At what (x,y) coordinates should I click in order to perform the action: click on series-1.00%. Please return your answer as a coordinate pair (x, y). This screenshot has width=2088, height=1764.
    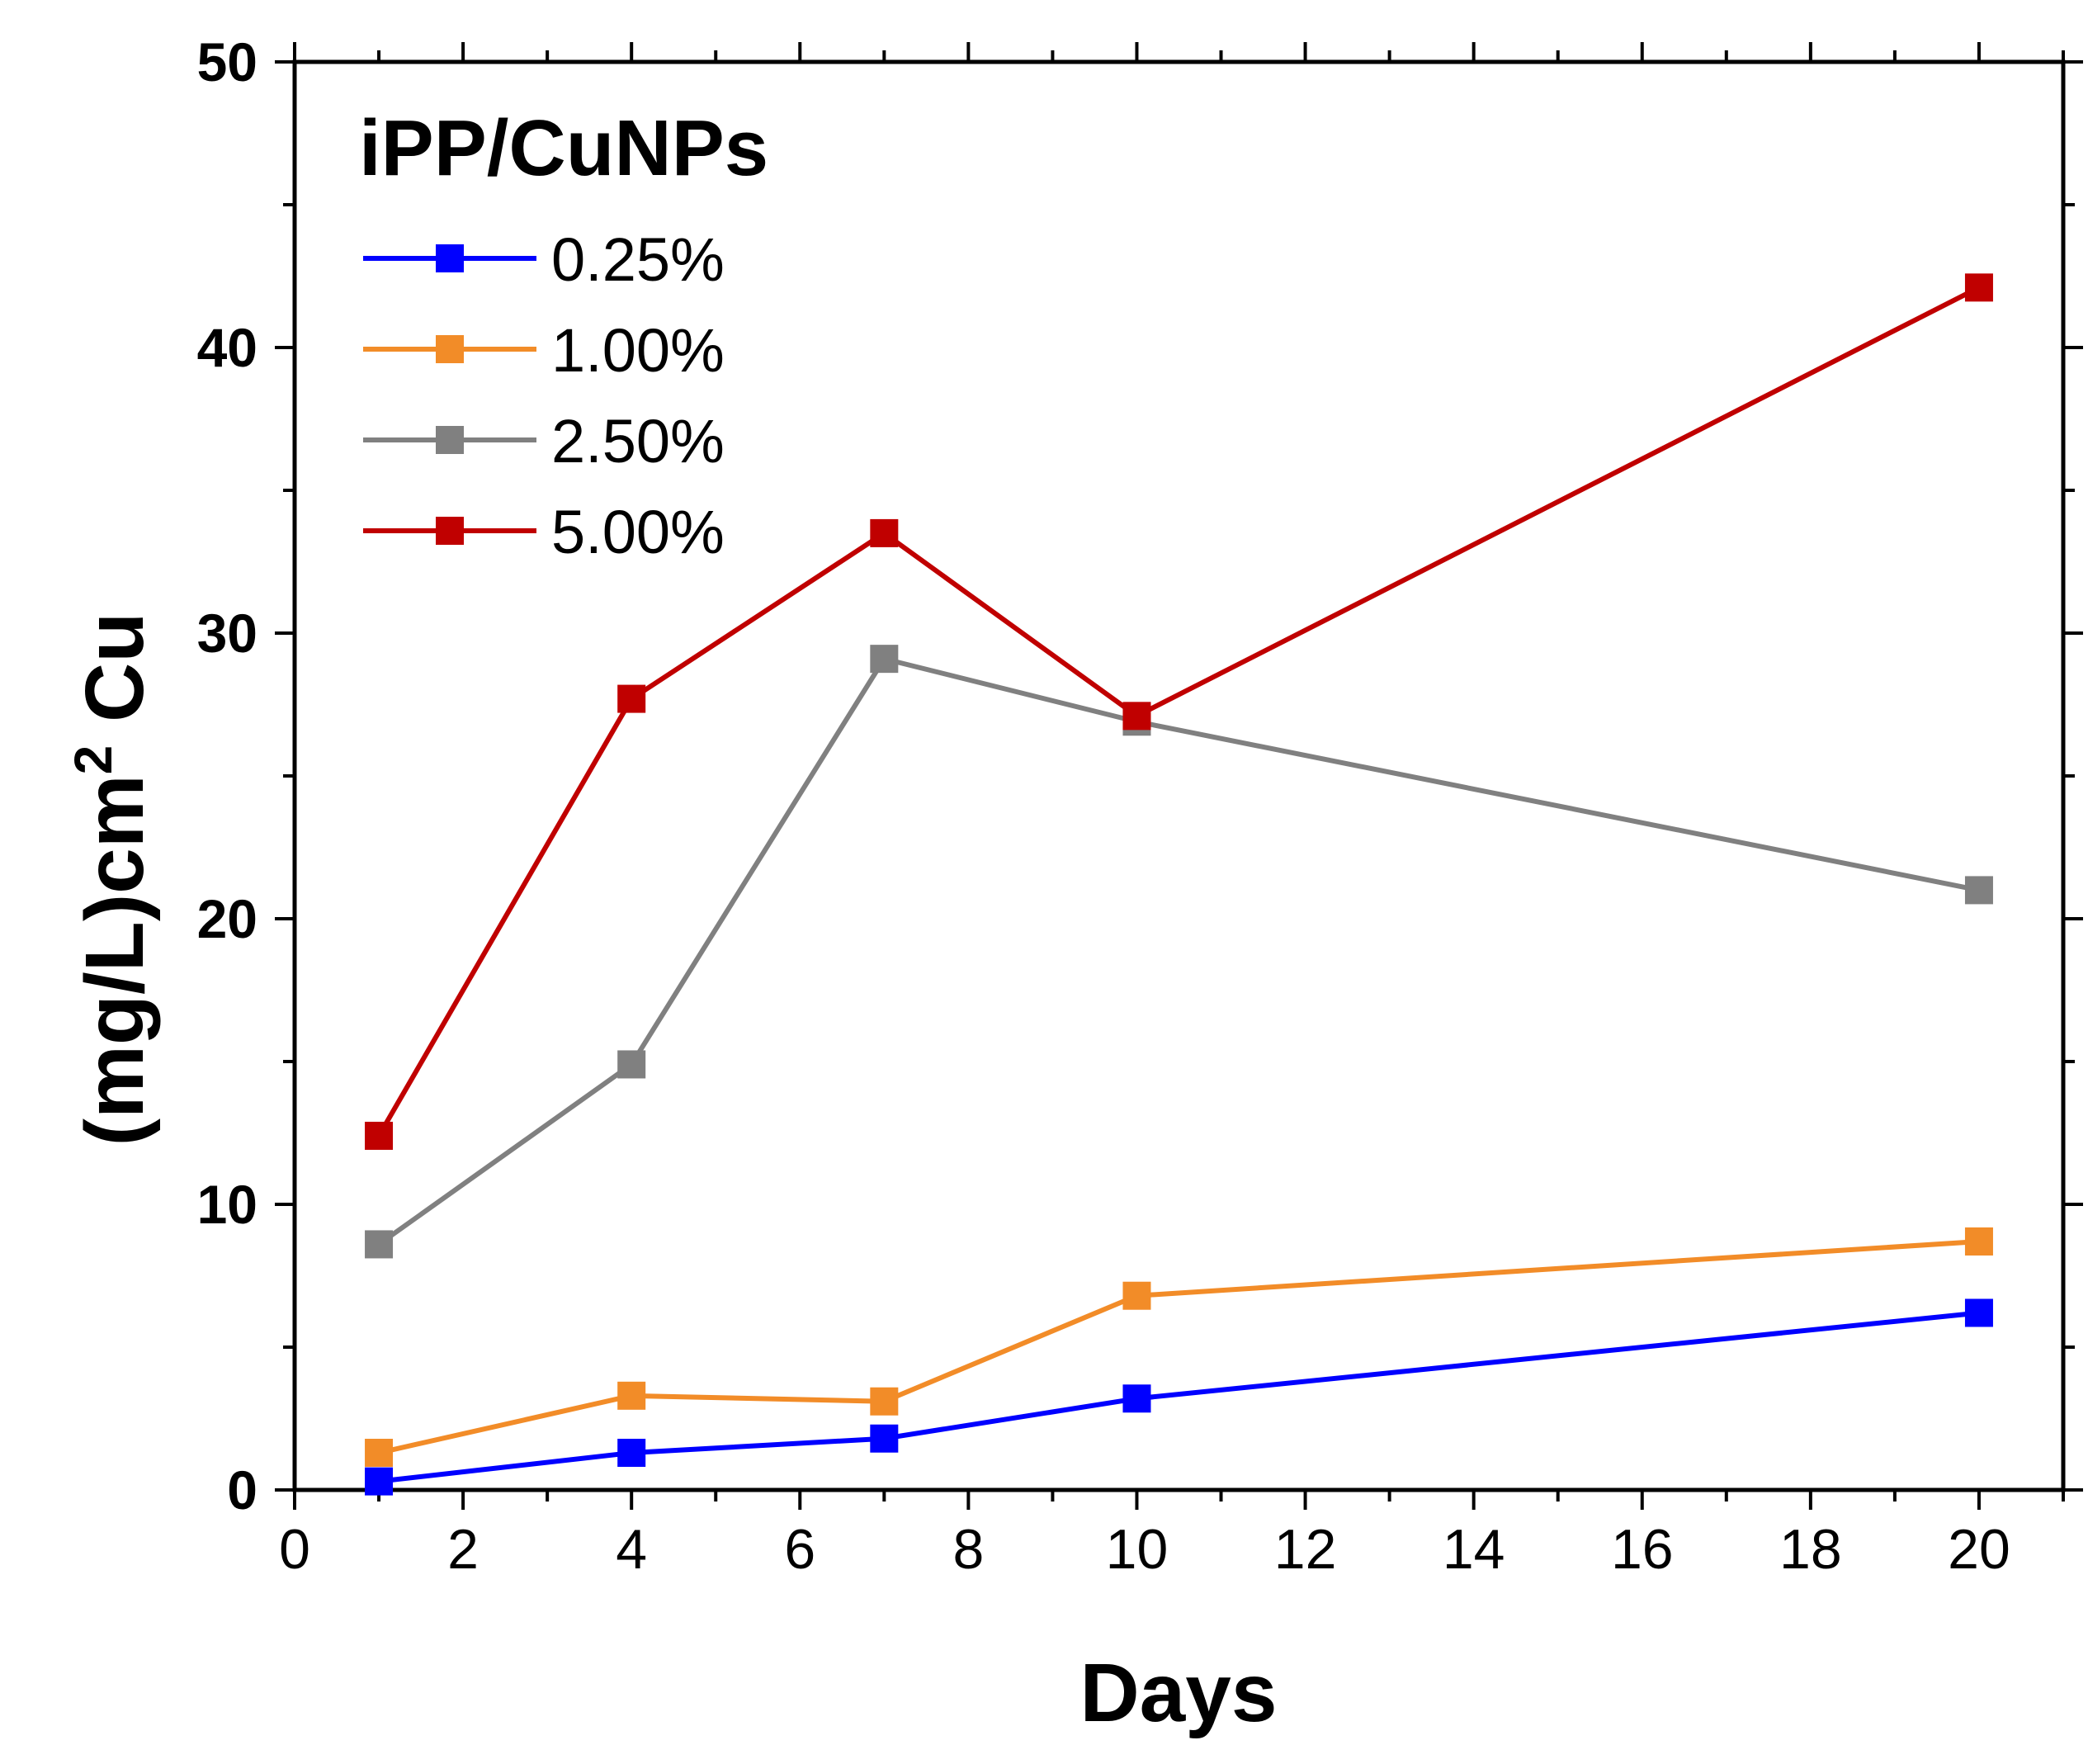
    Looking at the image, I should click on (1179, 1347).